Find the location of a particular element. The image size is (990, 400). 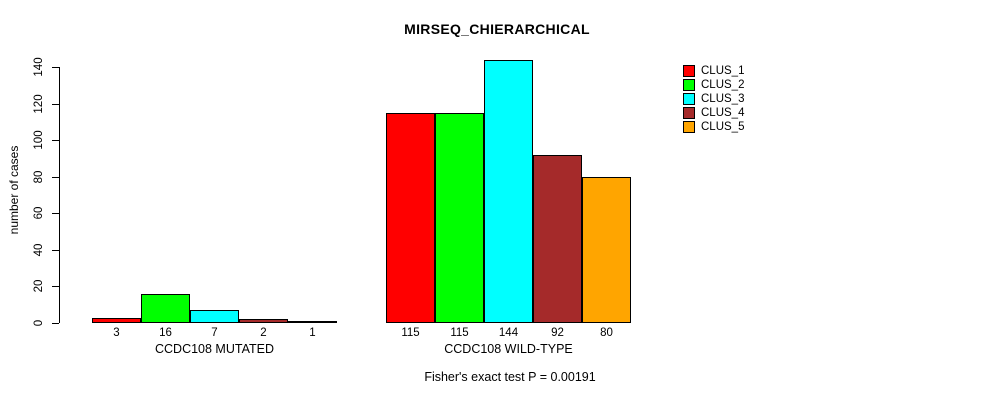

y-axis-tick-label: 20 is located at coordinates (39, 286).